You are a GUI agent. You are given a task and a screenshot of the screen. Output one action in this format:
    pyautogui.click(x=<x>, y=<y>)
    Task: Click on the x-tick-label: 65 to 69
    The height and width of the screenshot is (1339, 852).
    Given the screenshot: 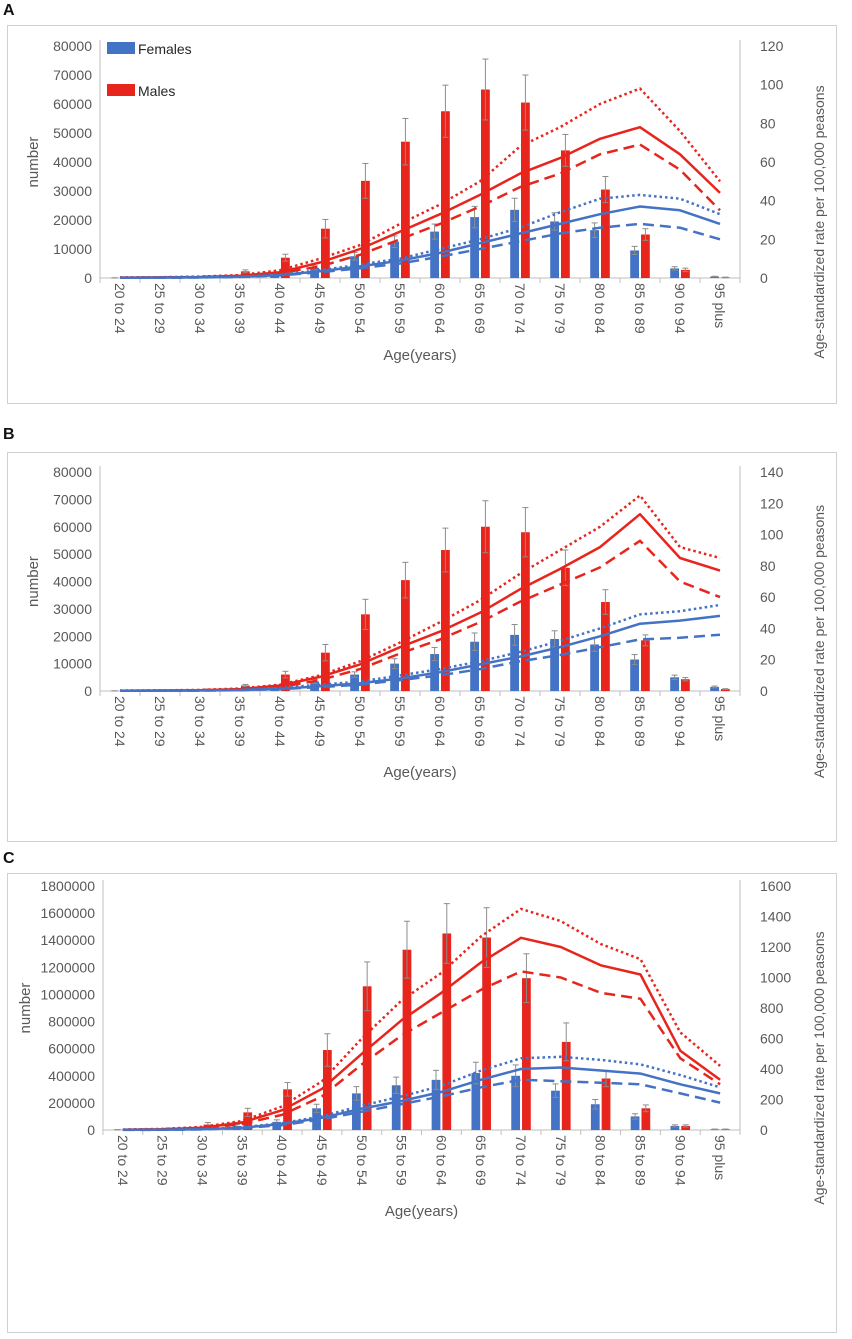 What is the action you would take?
    pyautogui.click(x=480, y=308)
    